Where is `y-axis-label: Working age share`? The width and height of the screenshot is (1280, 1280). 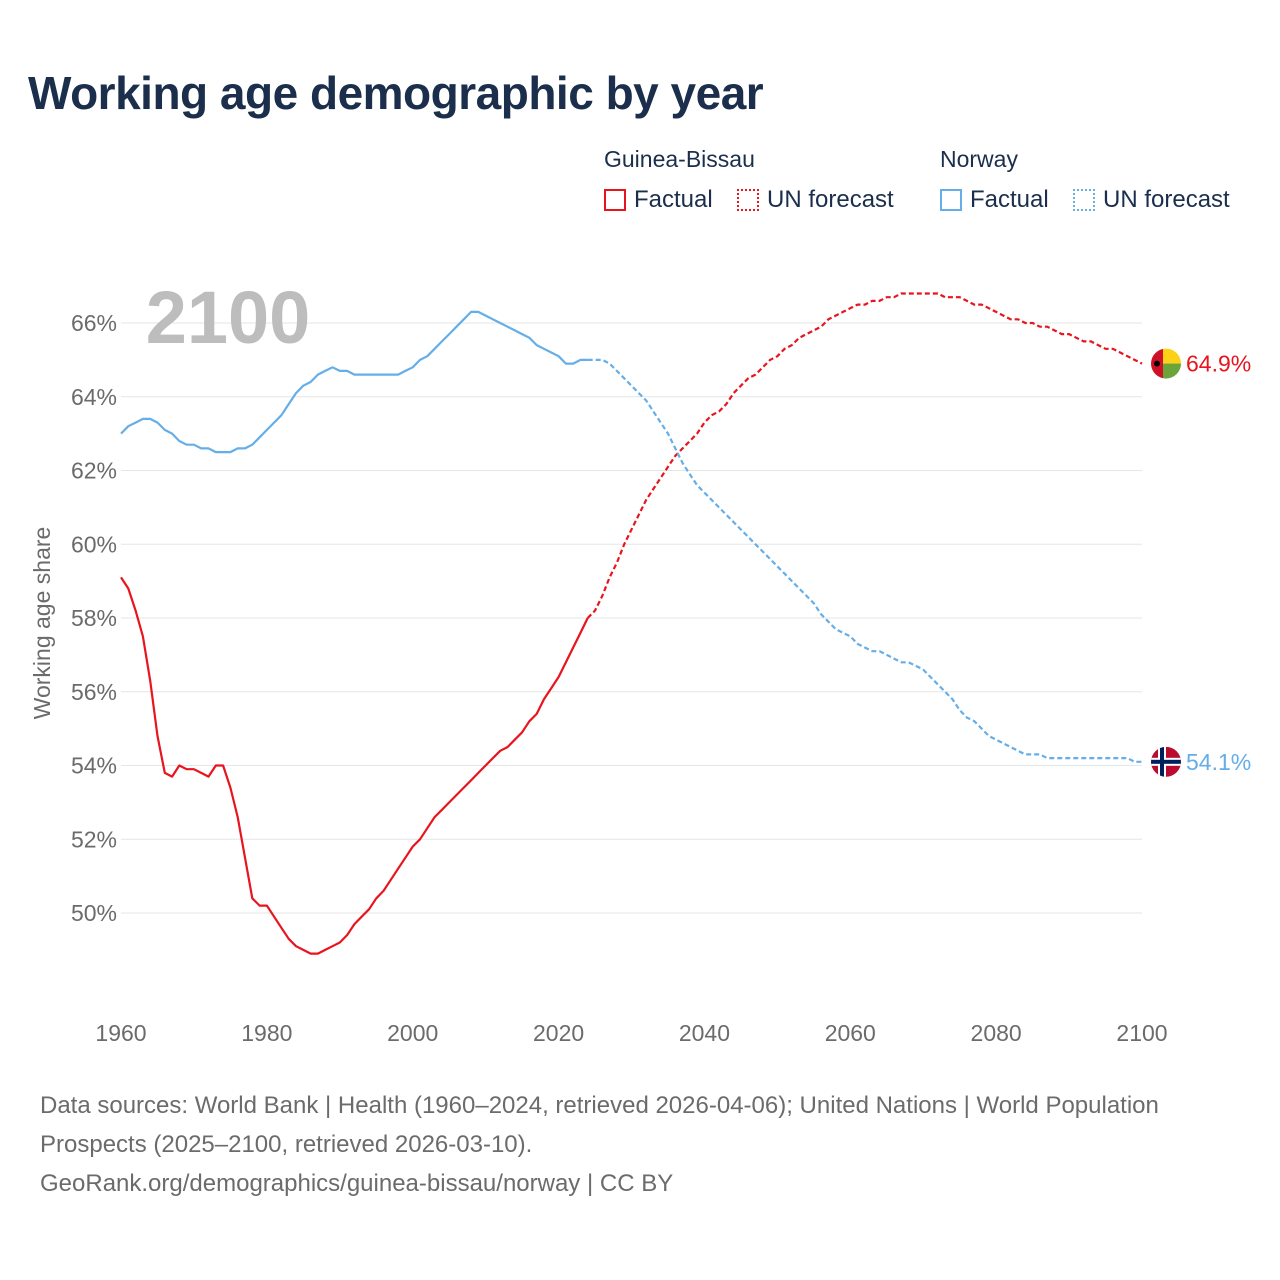
y-axis-label: Working age share is located at coordinates (42, 623).